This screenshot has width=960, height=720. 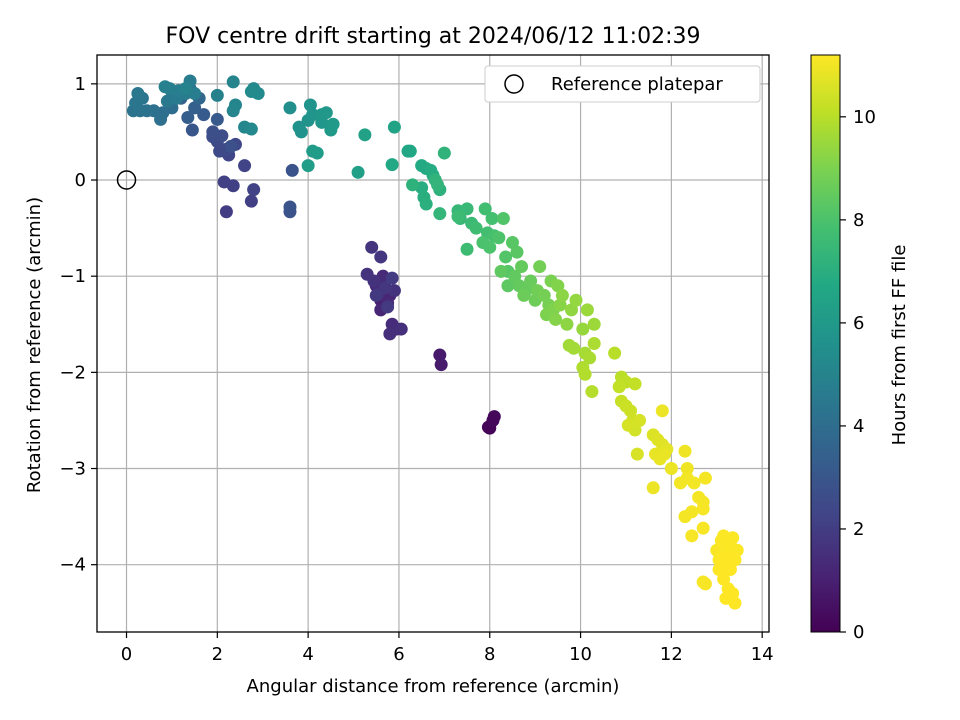 I want to click on x-tick-label: 8, so click(x=489, y=654).